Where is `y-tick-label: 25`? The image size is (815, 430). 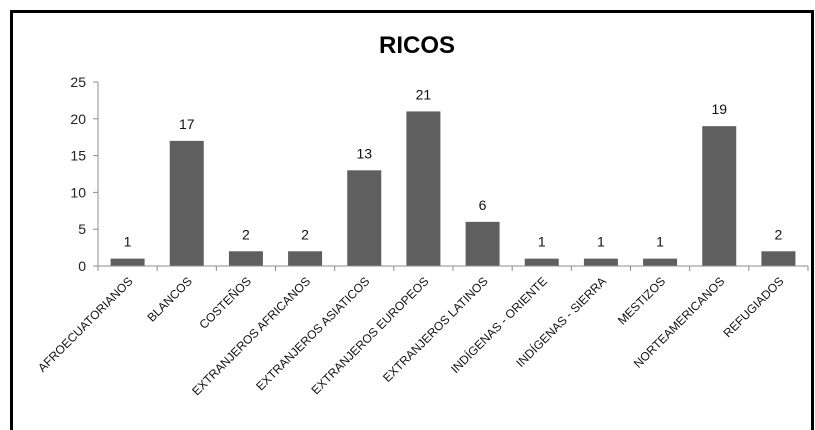 y-tick-label: 25 is located at coordinates (78, 82).